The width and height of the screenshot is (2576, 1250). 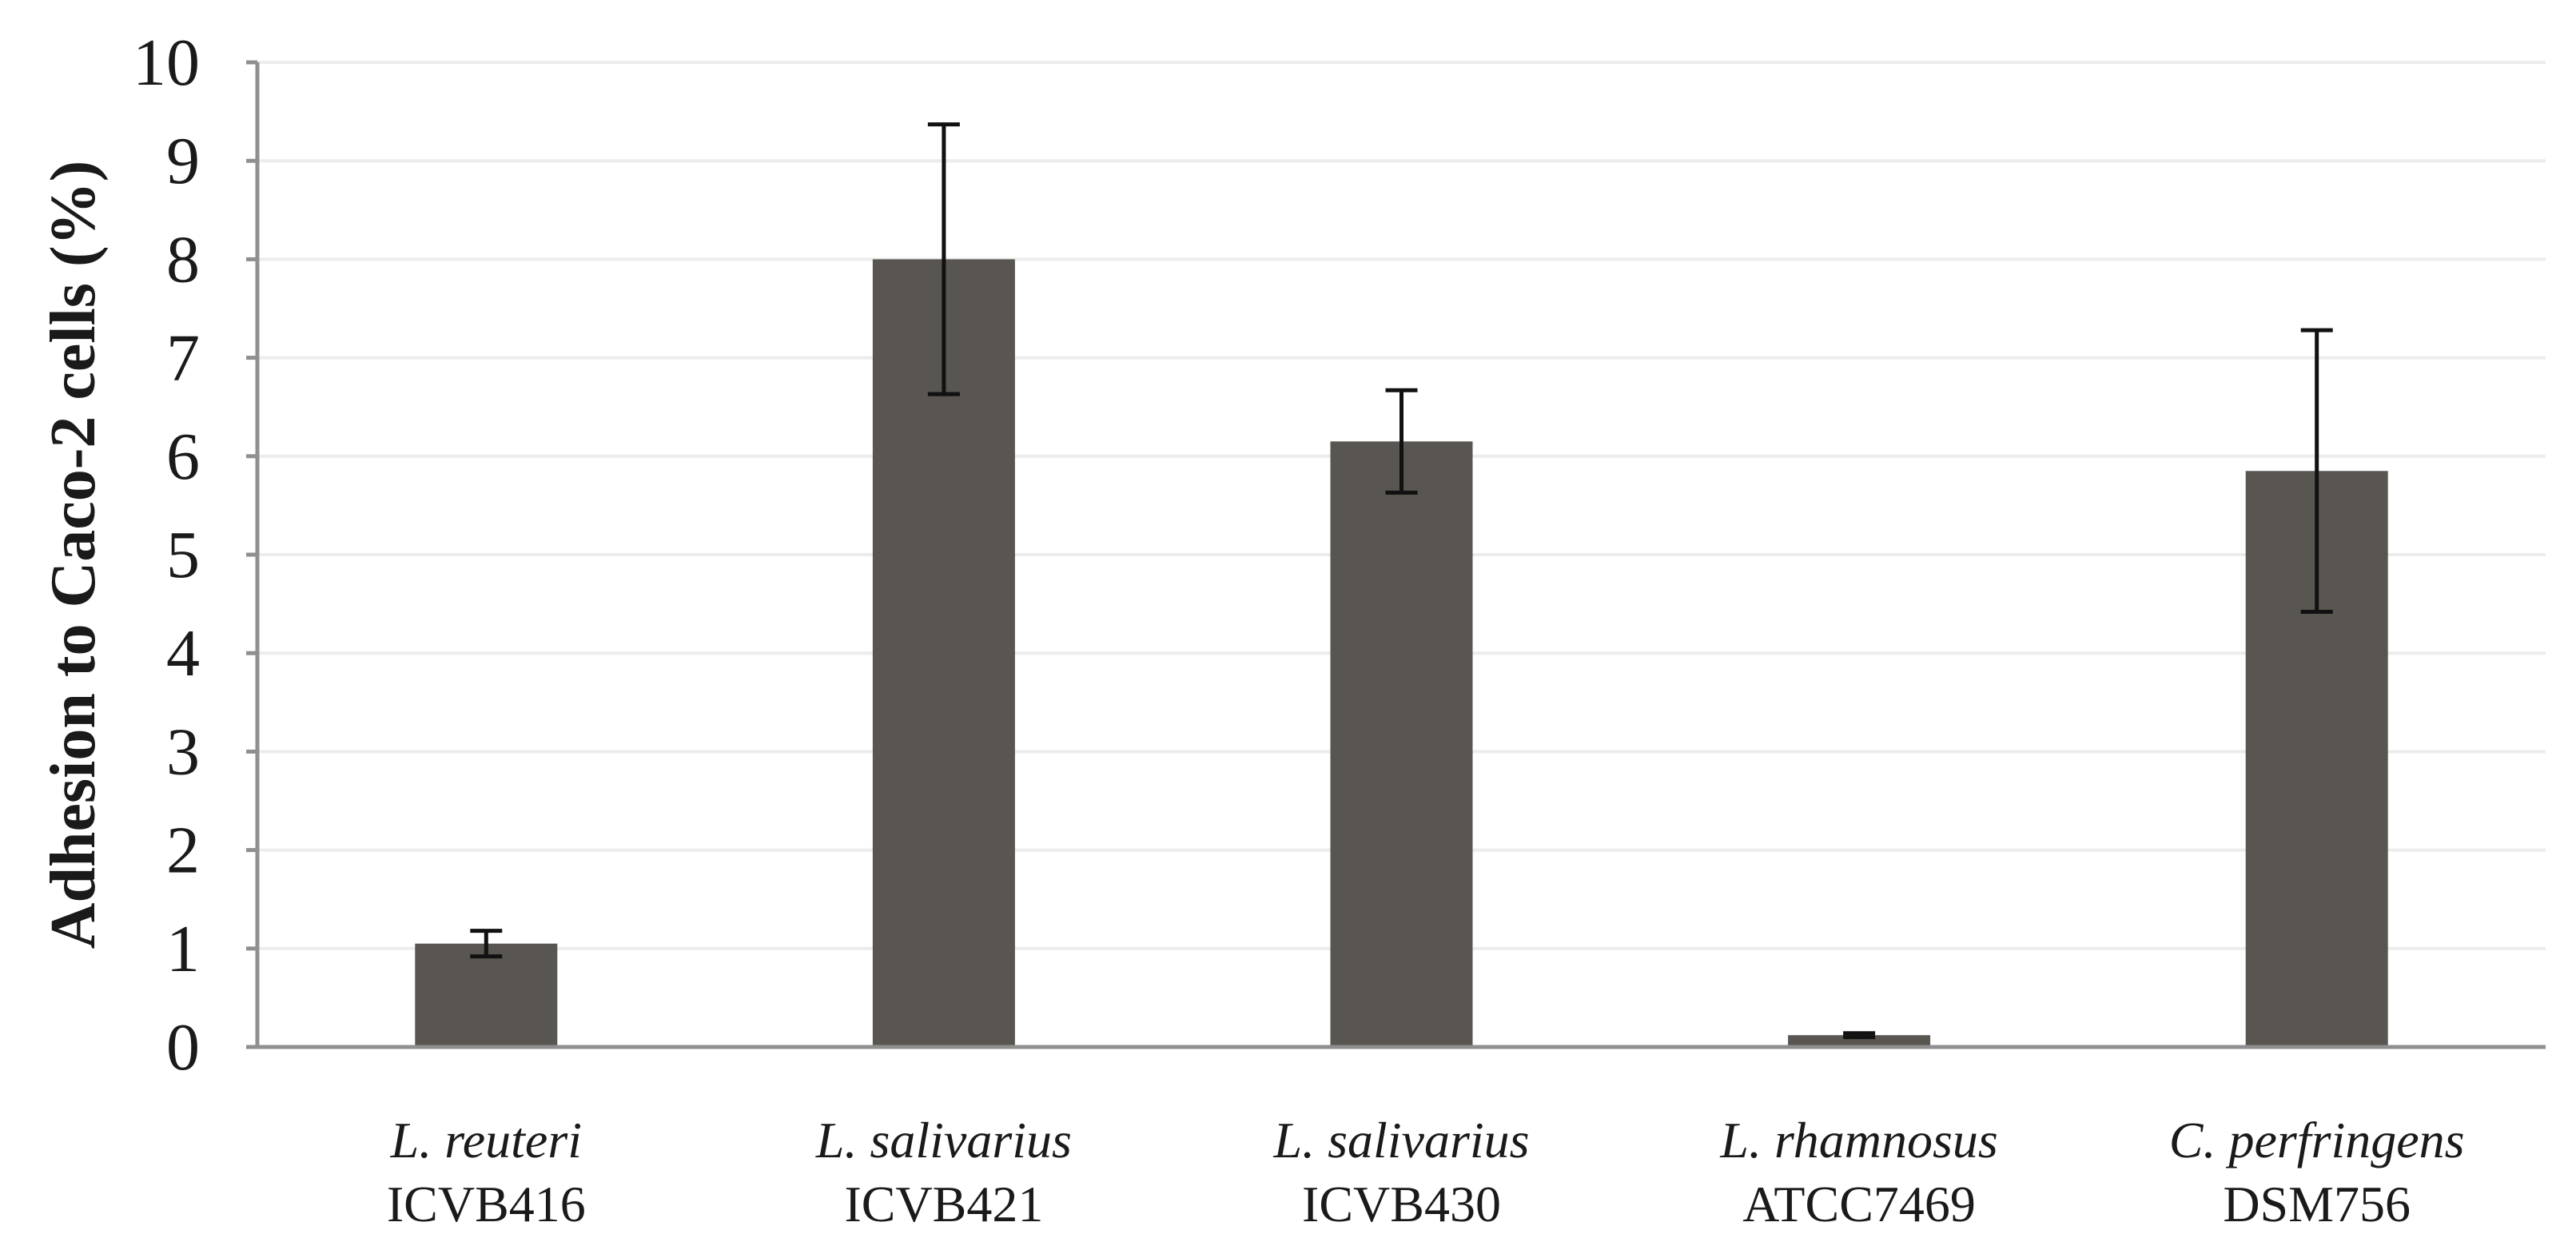 I want to click on y-tick-label: 6, so click(x=183, y=457).